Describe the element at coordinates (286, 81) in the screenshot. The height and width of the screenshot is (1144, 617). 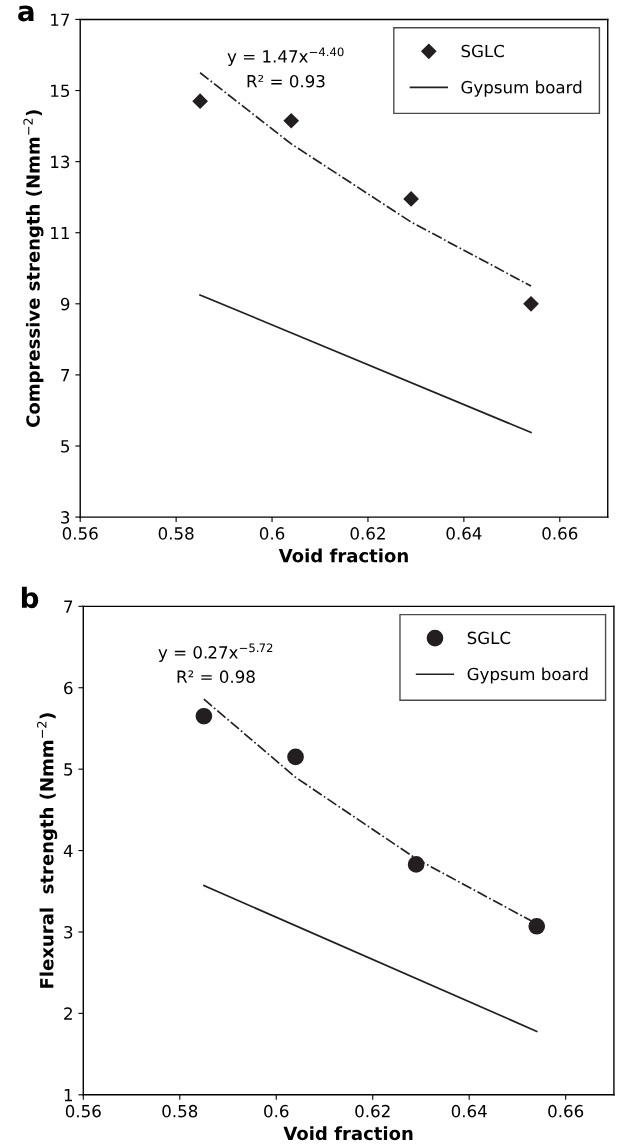
I see `annotation: R² = 0.93` at that location.